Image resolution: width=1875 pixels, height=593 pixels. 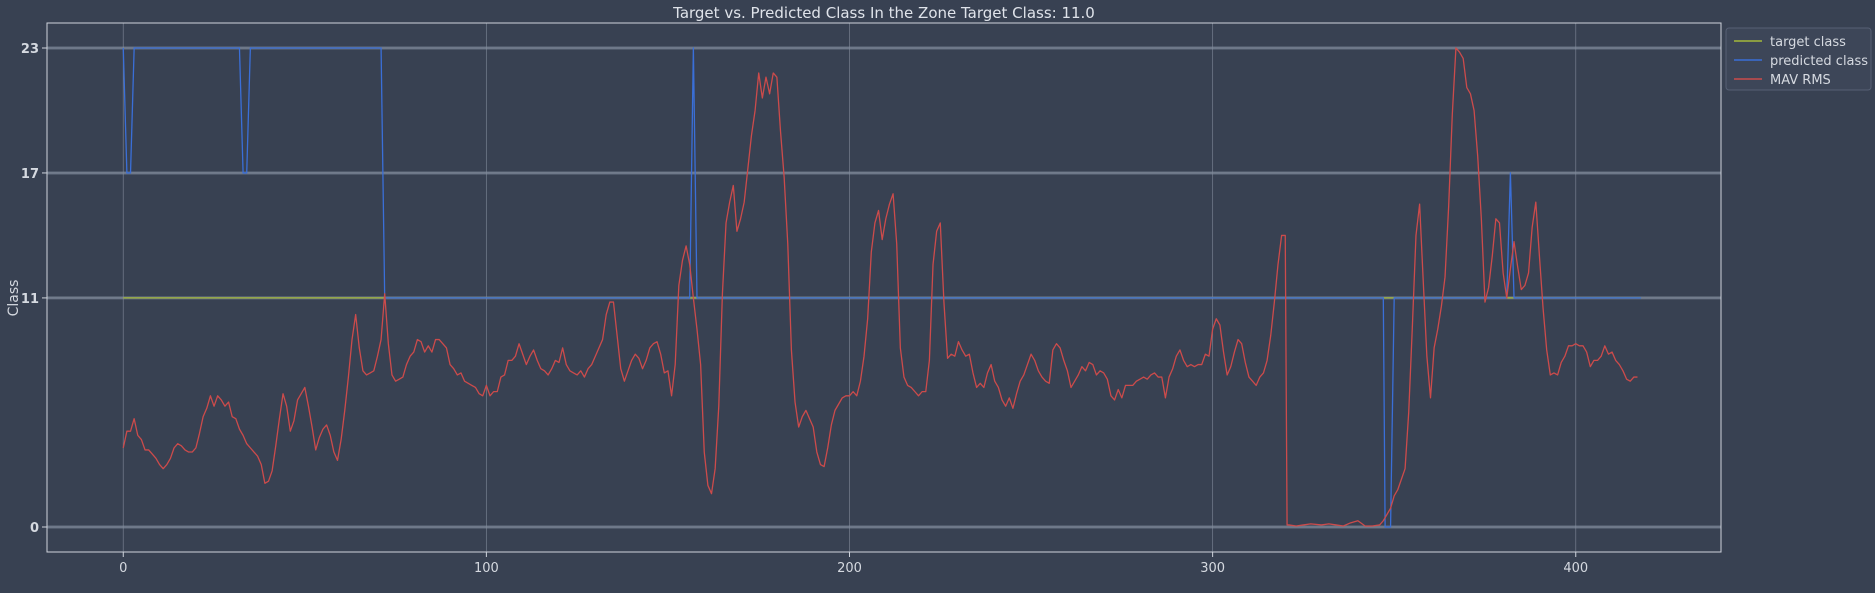 I want to click on x-tick-label: 300, so click(x=1212, y=568).